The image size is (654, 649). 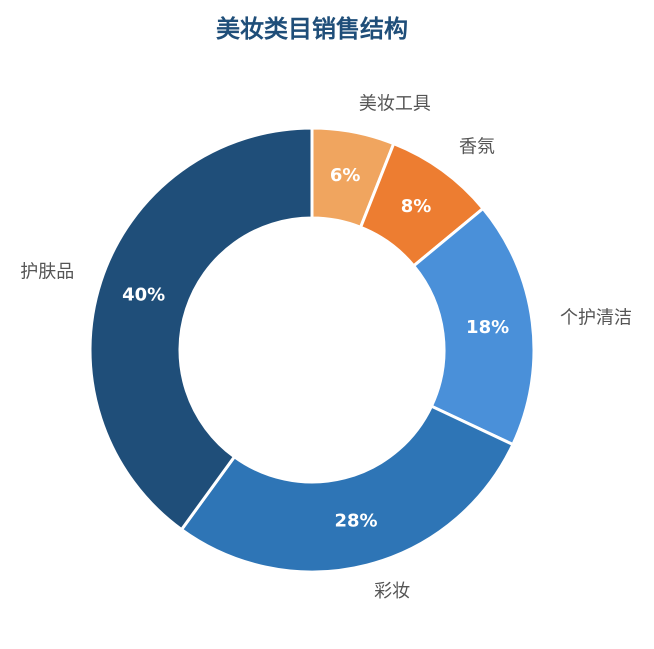 What do you see at coordinates (596, 318) in the screenshot?
I see `category-label: 个护清洁` at bounding box center [596, 318].